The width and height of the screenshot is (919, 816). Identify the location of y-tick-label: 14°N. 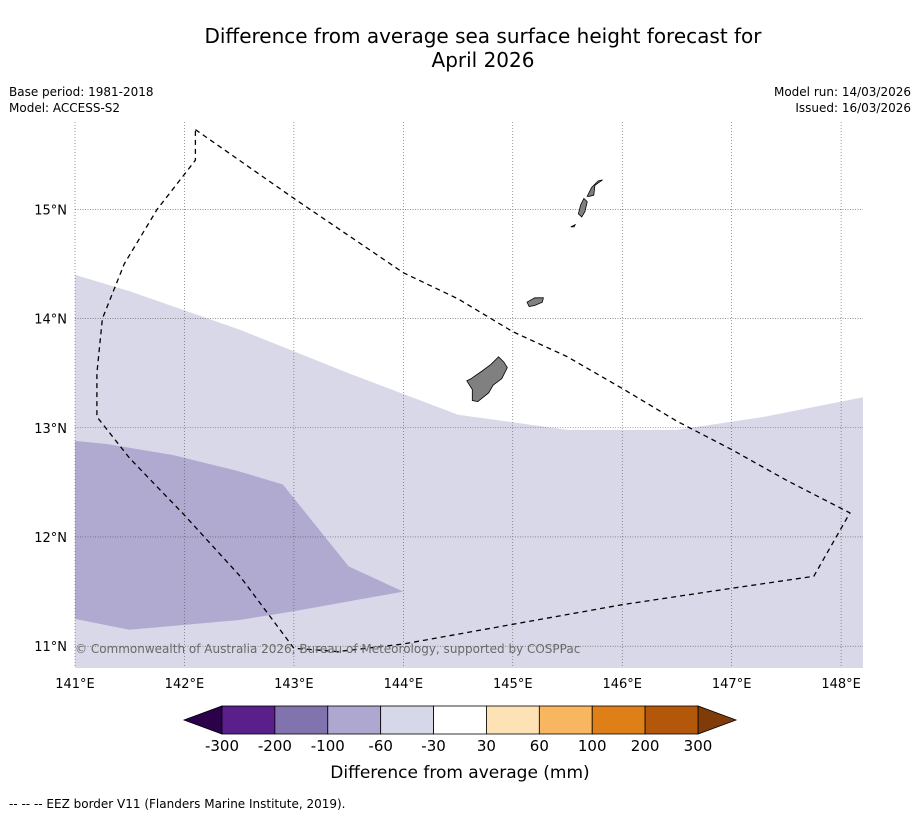
(50, 320).